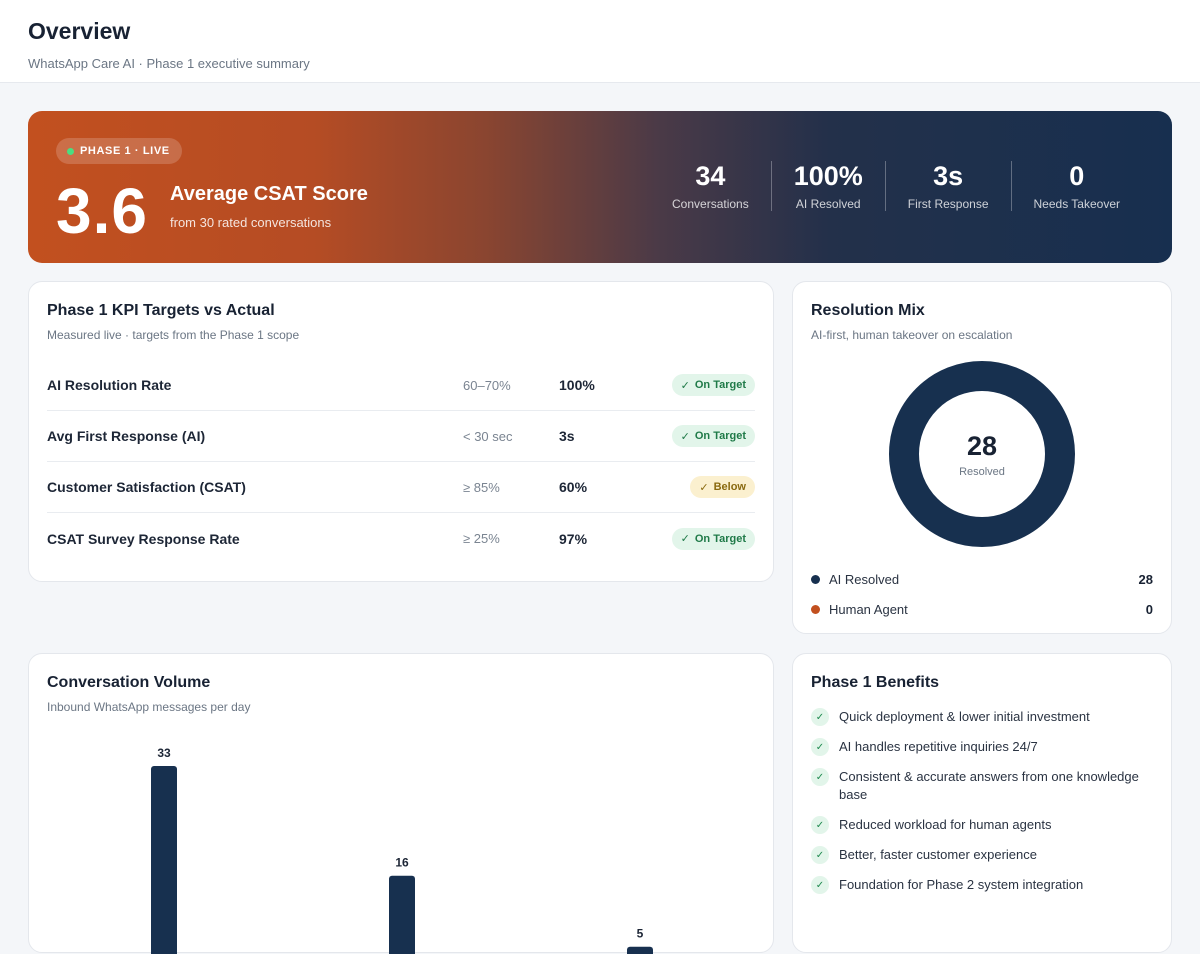 The image size is (1200, 954). Describe the element at coordinates (864, 579) in the screenshot. I see `legend-label: AI Resolved` at that location.